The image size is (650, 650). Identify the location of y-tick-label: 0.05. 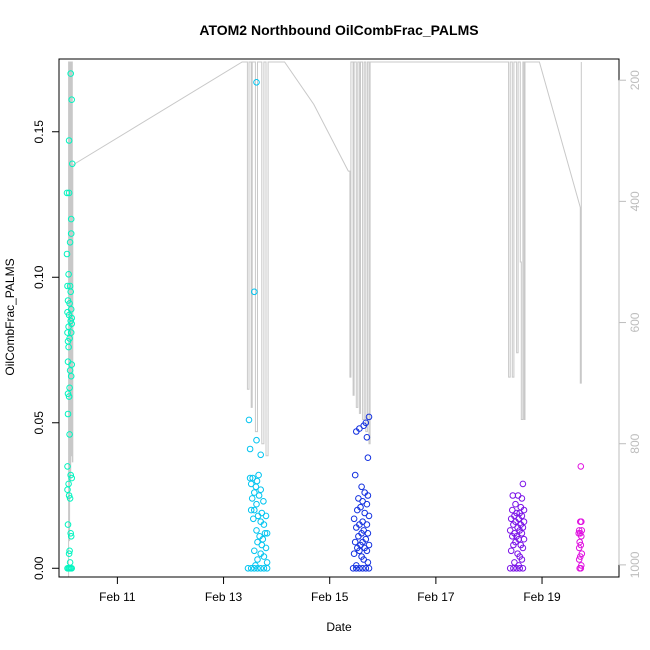
(39, 423).